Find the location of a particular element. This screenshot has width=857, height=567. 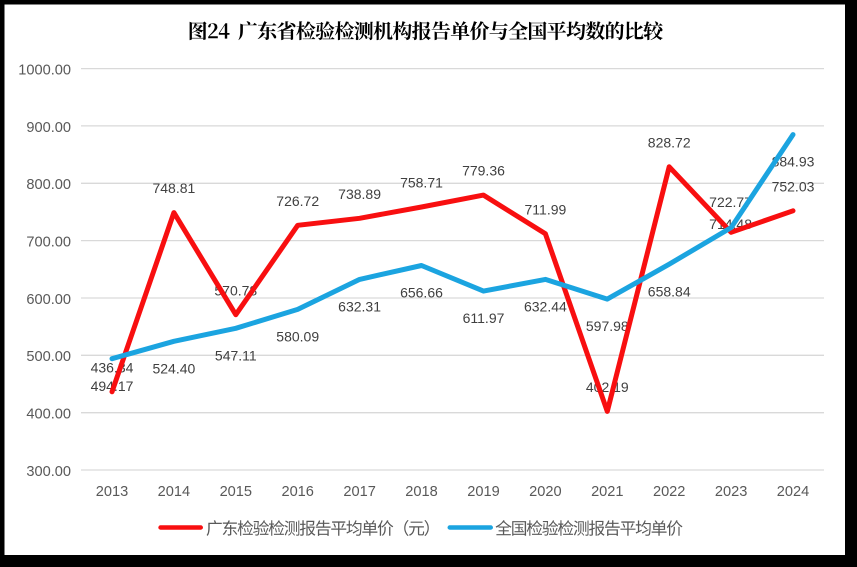

svg-text: 2014 is located at coordinates (174, 492).